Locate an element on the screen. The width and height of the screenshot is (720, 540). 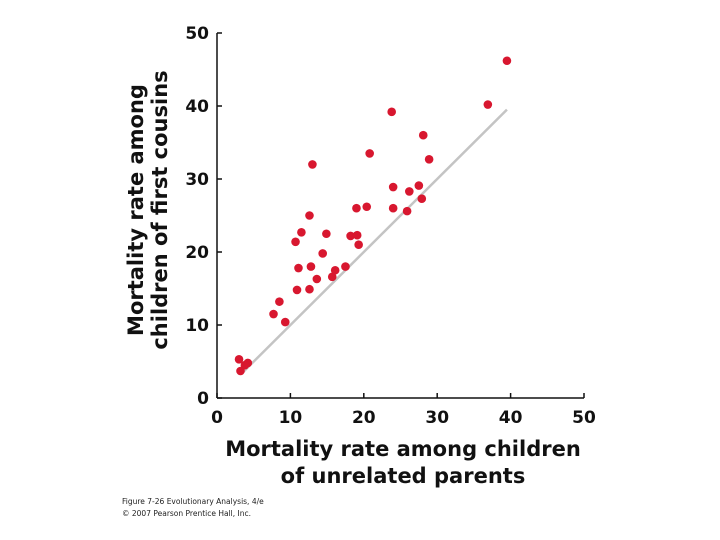
x-axis-title-line-2: of unrelated parents is located at coordinates (403, 476).